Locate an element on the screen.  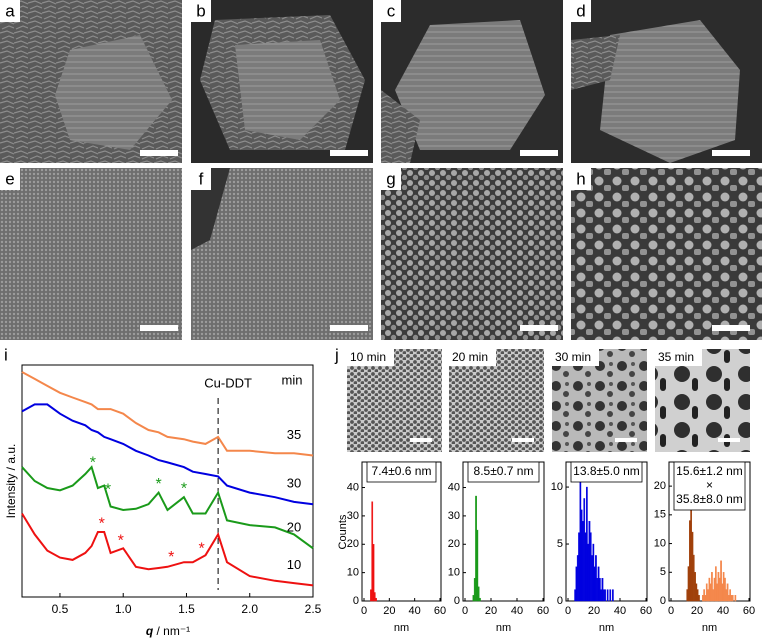
x-tick-label: 2.5 is located at coordinates (313, 609).